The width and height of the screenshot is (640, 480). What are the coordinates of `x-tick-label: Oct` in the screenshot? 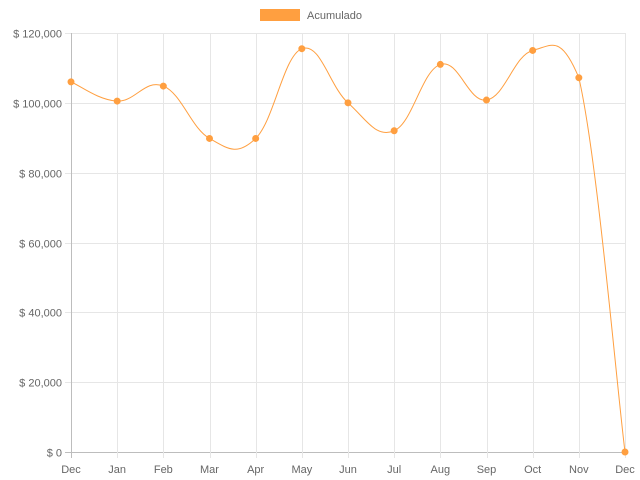 It's located at (532, 470).